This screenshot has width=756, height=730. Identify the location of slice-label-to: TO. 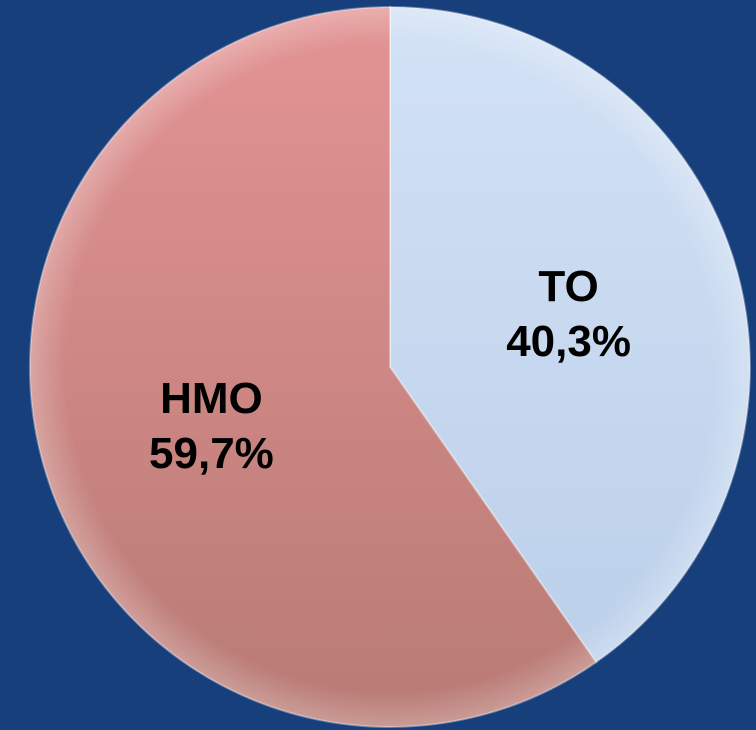
(568, 286).